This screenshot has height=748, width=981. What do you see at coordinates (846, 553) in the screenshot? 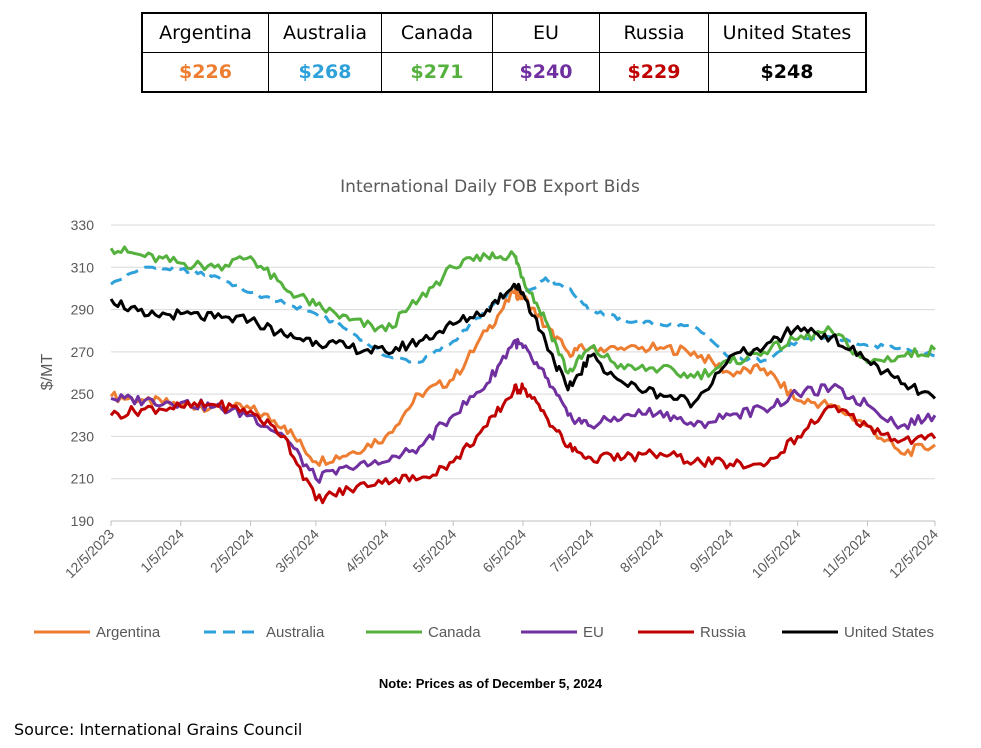
I see `x-tick-label: 11/5/2024` at bounding box center [846, 553].